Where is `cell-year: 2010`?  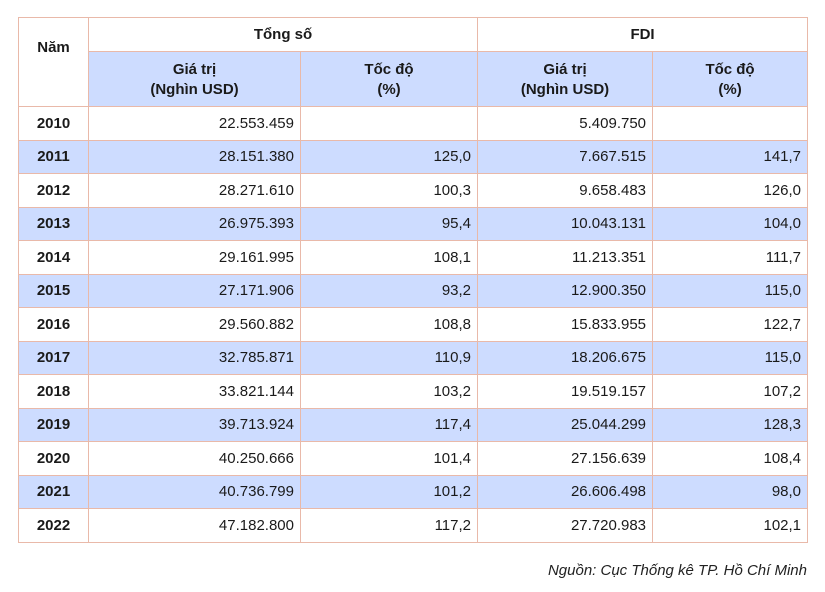
cell-year: 2010 is located at coordinates (53, 123).